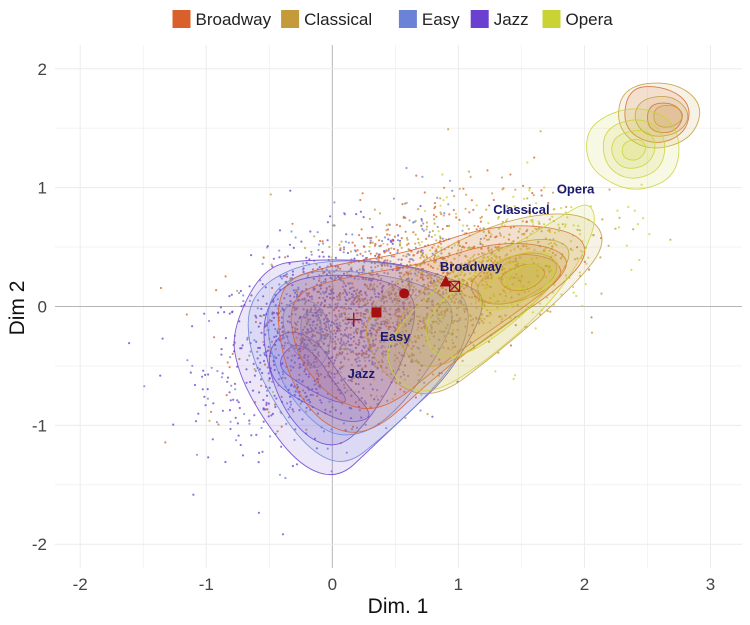  I want to click on y-axis-title: Dim 2, so click(17, 308).